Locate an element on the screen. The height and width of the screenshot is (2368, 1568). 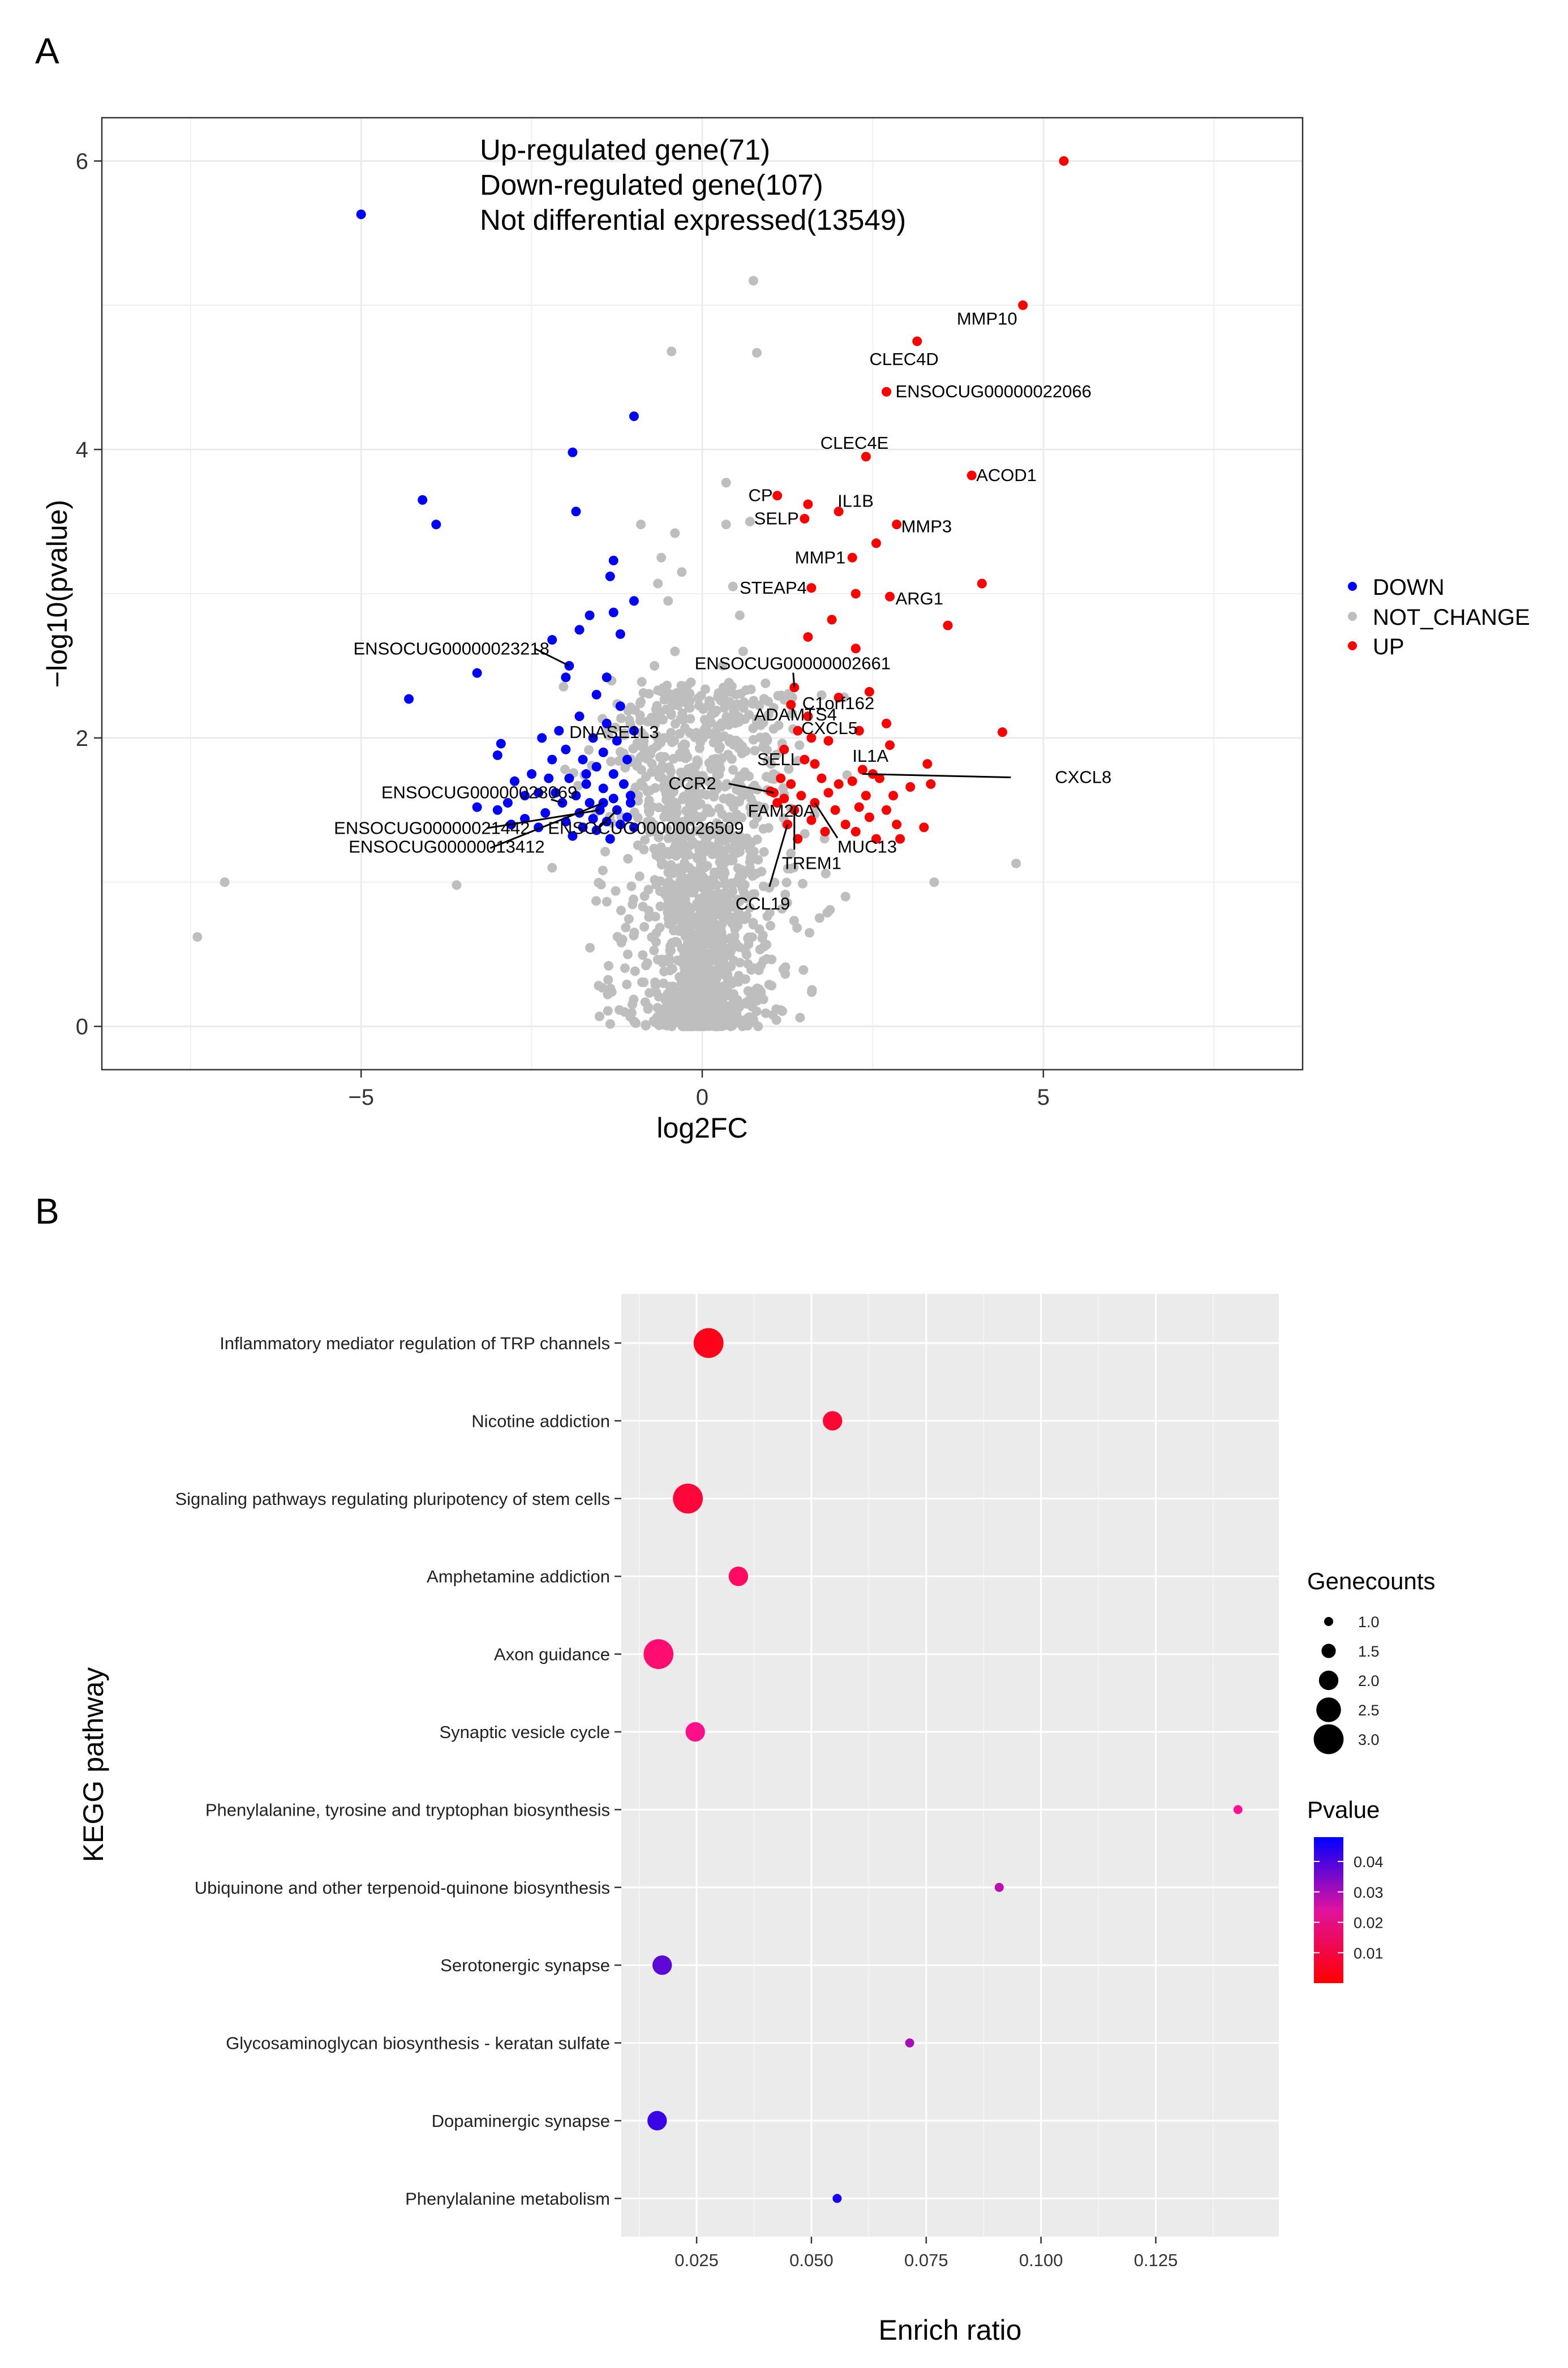
genecounts-legend-label: 2.0 is located at coordinates (1369, 1680).